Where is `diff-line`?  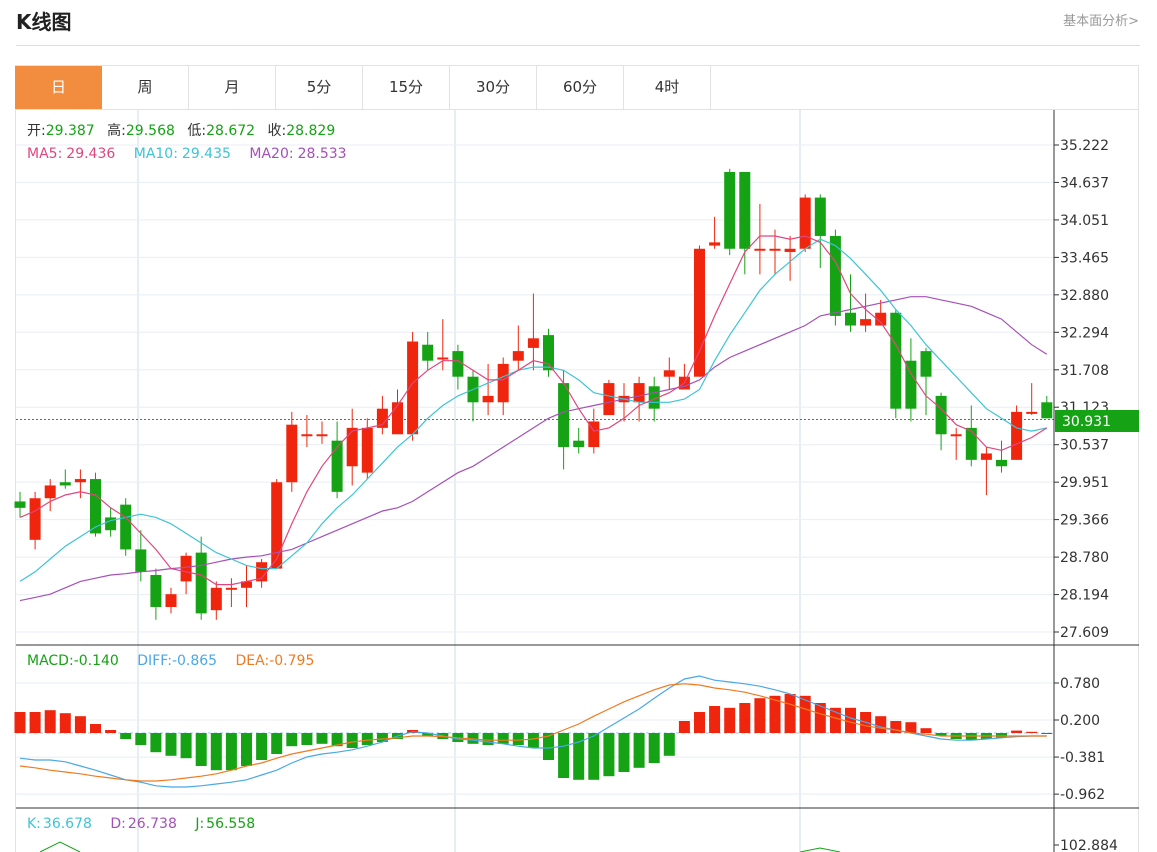 diff-line is located at coordinates (533, 731).